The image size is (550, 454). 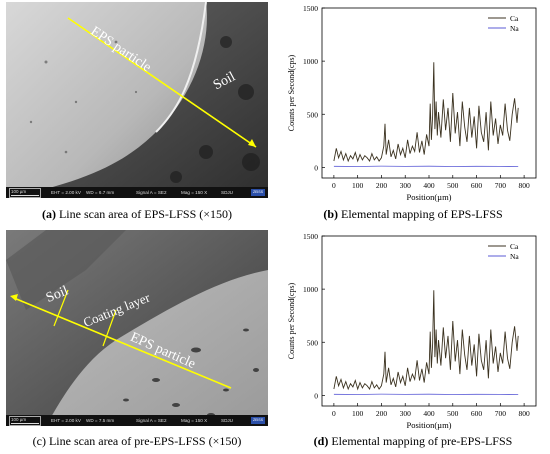 What do you see at coordinates (66, 420) in the screenshot?
I see `sem-c-eht: EHT = 2.00 kV` at bounding box center [66, 420].